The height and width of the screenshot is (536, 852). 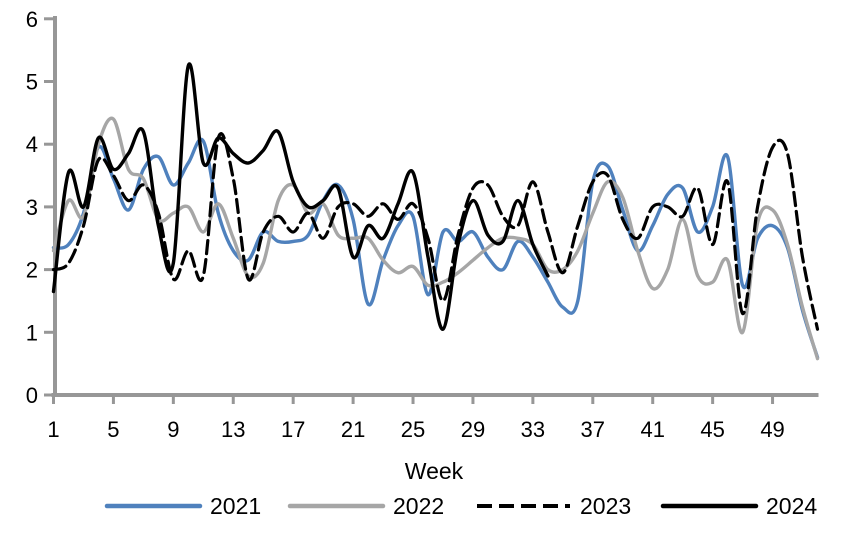 I want to click on legend-item-2024: 2024, so click(x=738, y=506).